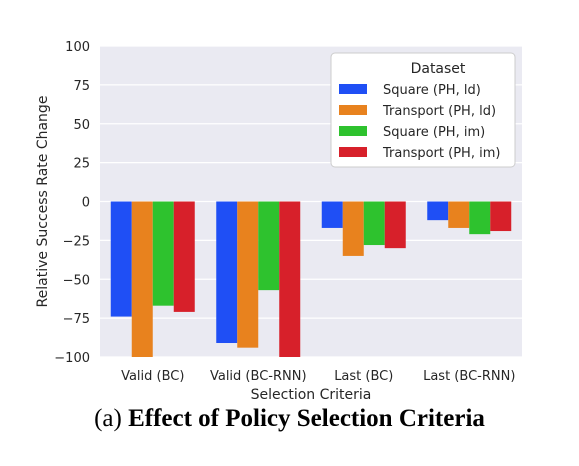 Image resolution: width=579 pixels, height=466 pixels. What do you see at coordinates (76, 280) in the screenshot?
I see `y-tick-label: −50` at bounding box center [76, 280].